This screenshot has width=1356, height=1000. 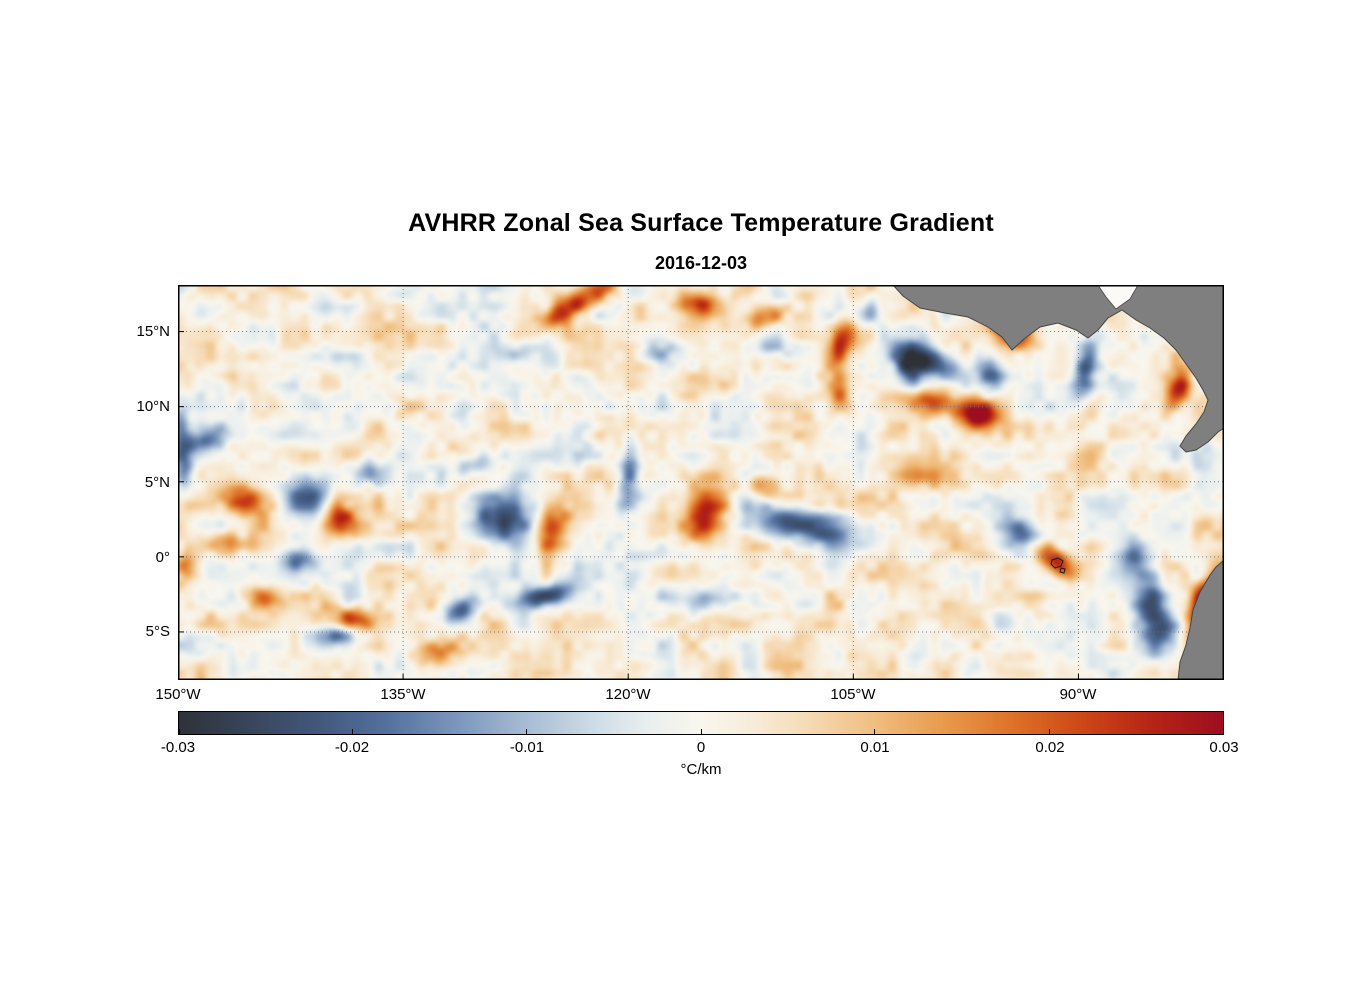 I want to click on colorbar, so click(x=701, y=723).